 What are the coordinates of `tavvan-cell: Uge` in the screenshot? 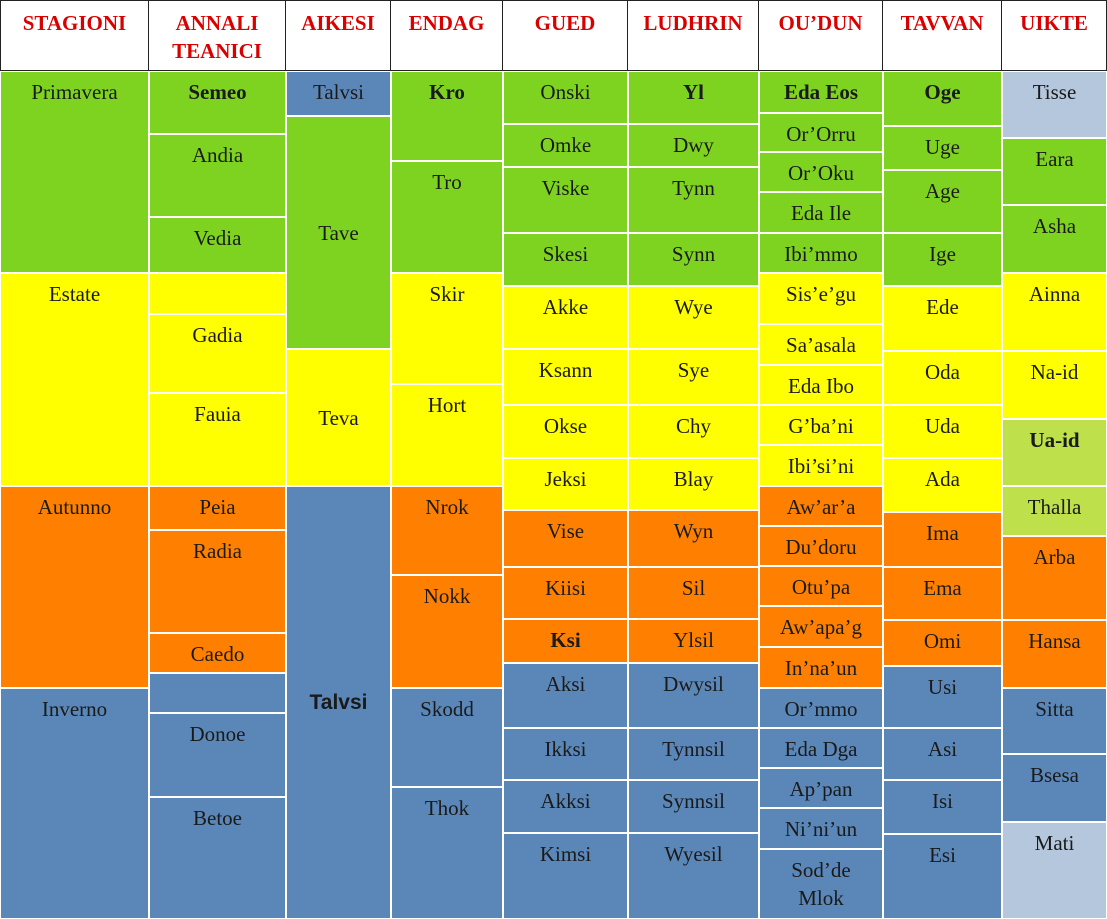 It's located at (942, 148).